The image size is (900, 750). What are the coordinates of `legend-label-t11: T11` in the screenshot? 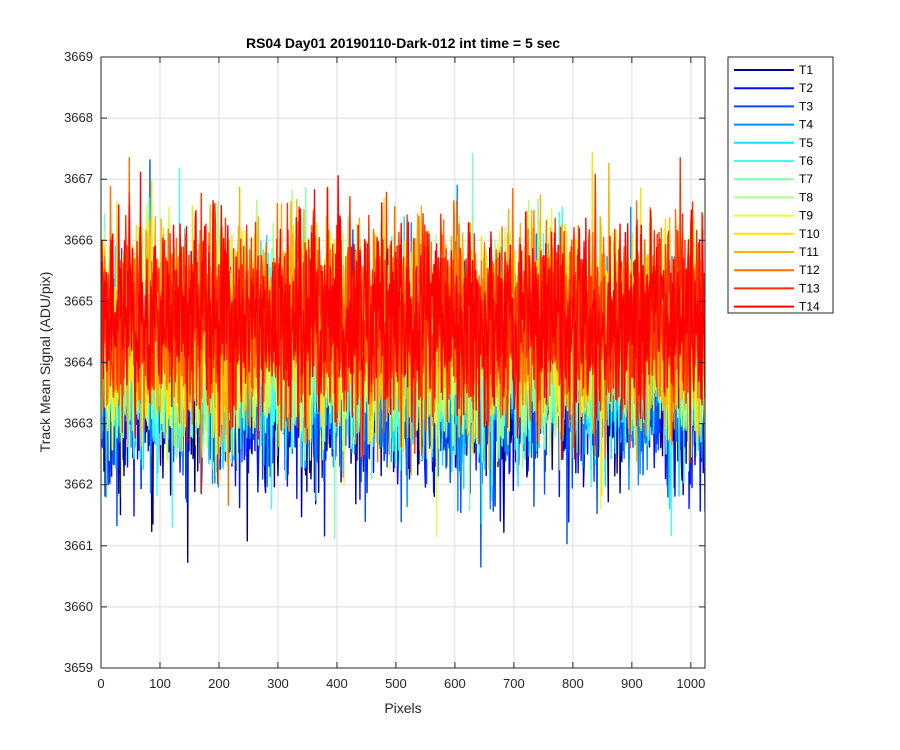 It's located at (809, 252).